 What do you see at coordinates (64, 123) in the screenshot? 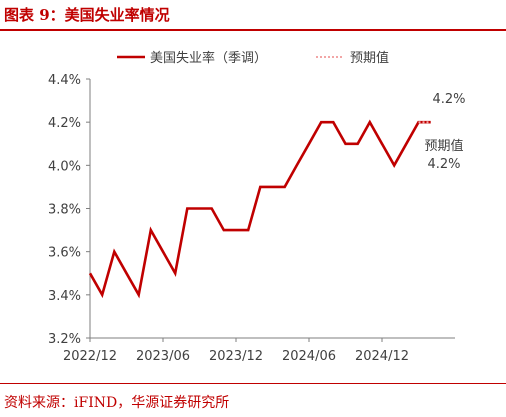
I see `y-tick-label: 4.2%` at bounding box center [64, 123].